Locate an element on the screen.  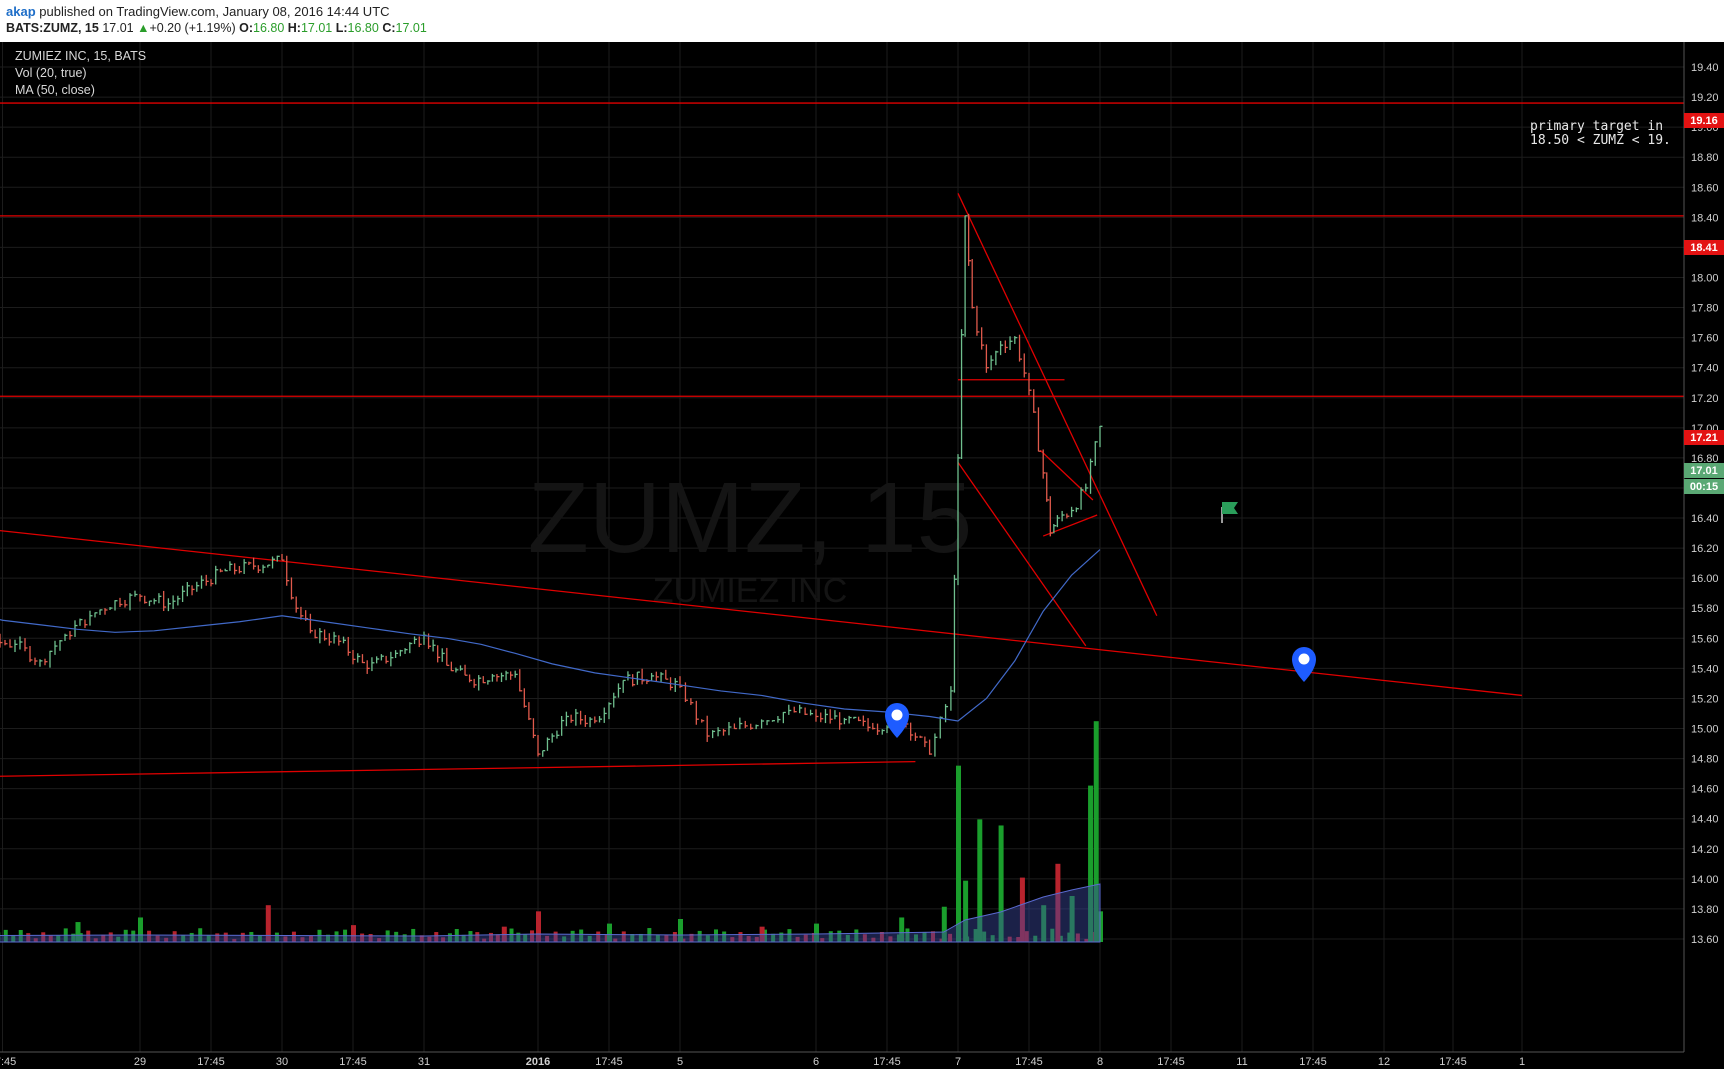
y-tick-label: 13.80 is located at coordinates (1705, 910).